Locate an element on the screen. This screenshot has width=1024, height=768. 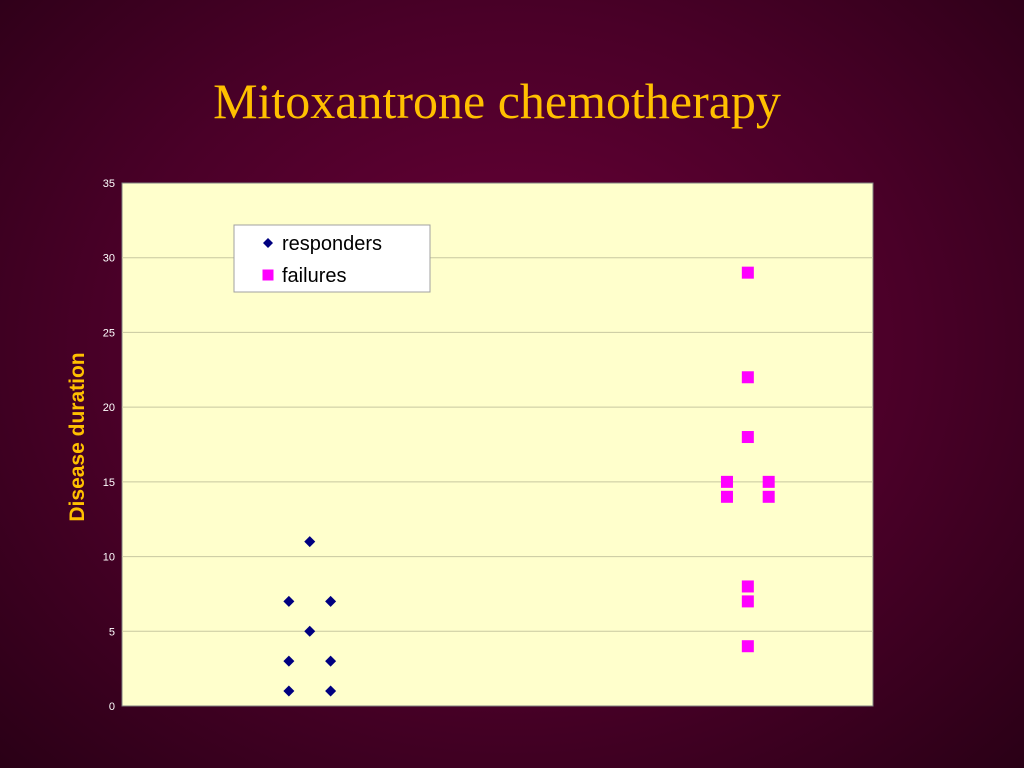
series-responders is located at coordinates (310, 616).